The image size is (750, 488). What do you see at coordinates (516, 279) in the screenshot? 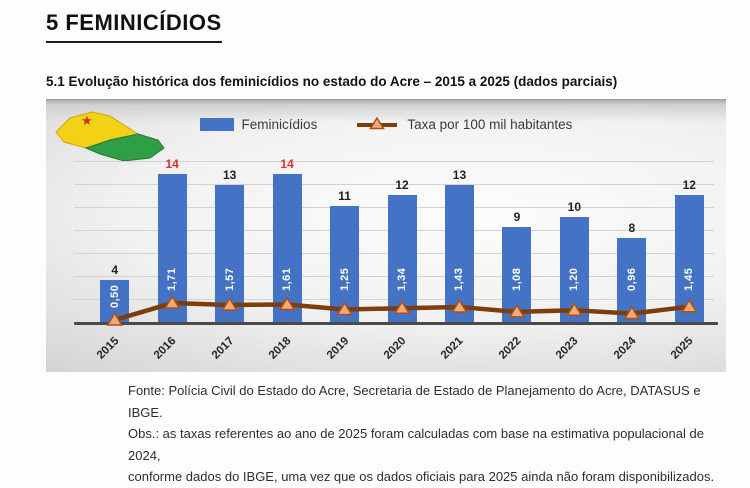
I see `rate-label: 1,08` at bounding box center [516, 279].